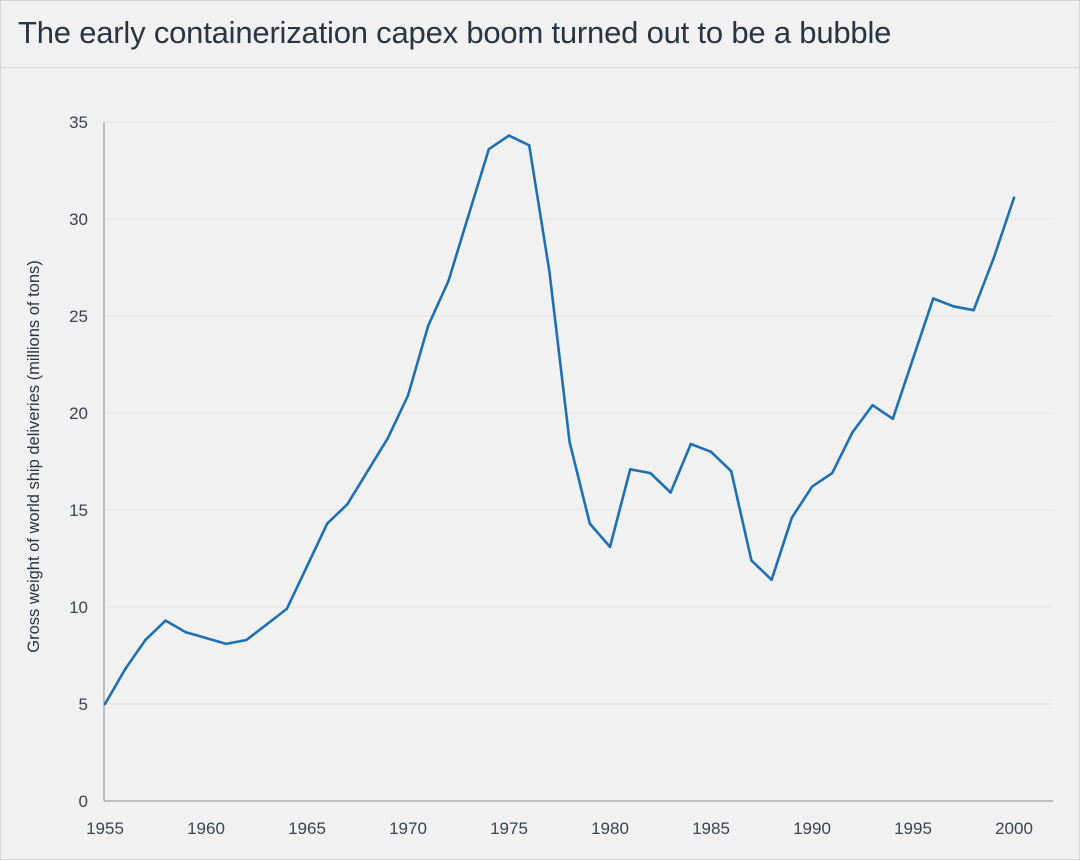 This screenshot has height=860, width=1080. What do you see at coordinates (933, 298) in the screenshot?
I see `data-point-1996` at bounding box center [933, 298].